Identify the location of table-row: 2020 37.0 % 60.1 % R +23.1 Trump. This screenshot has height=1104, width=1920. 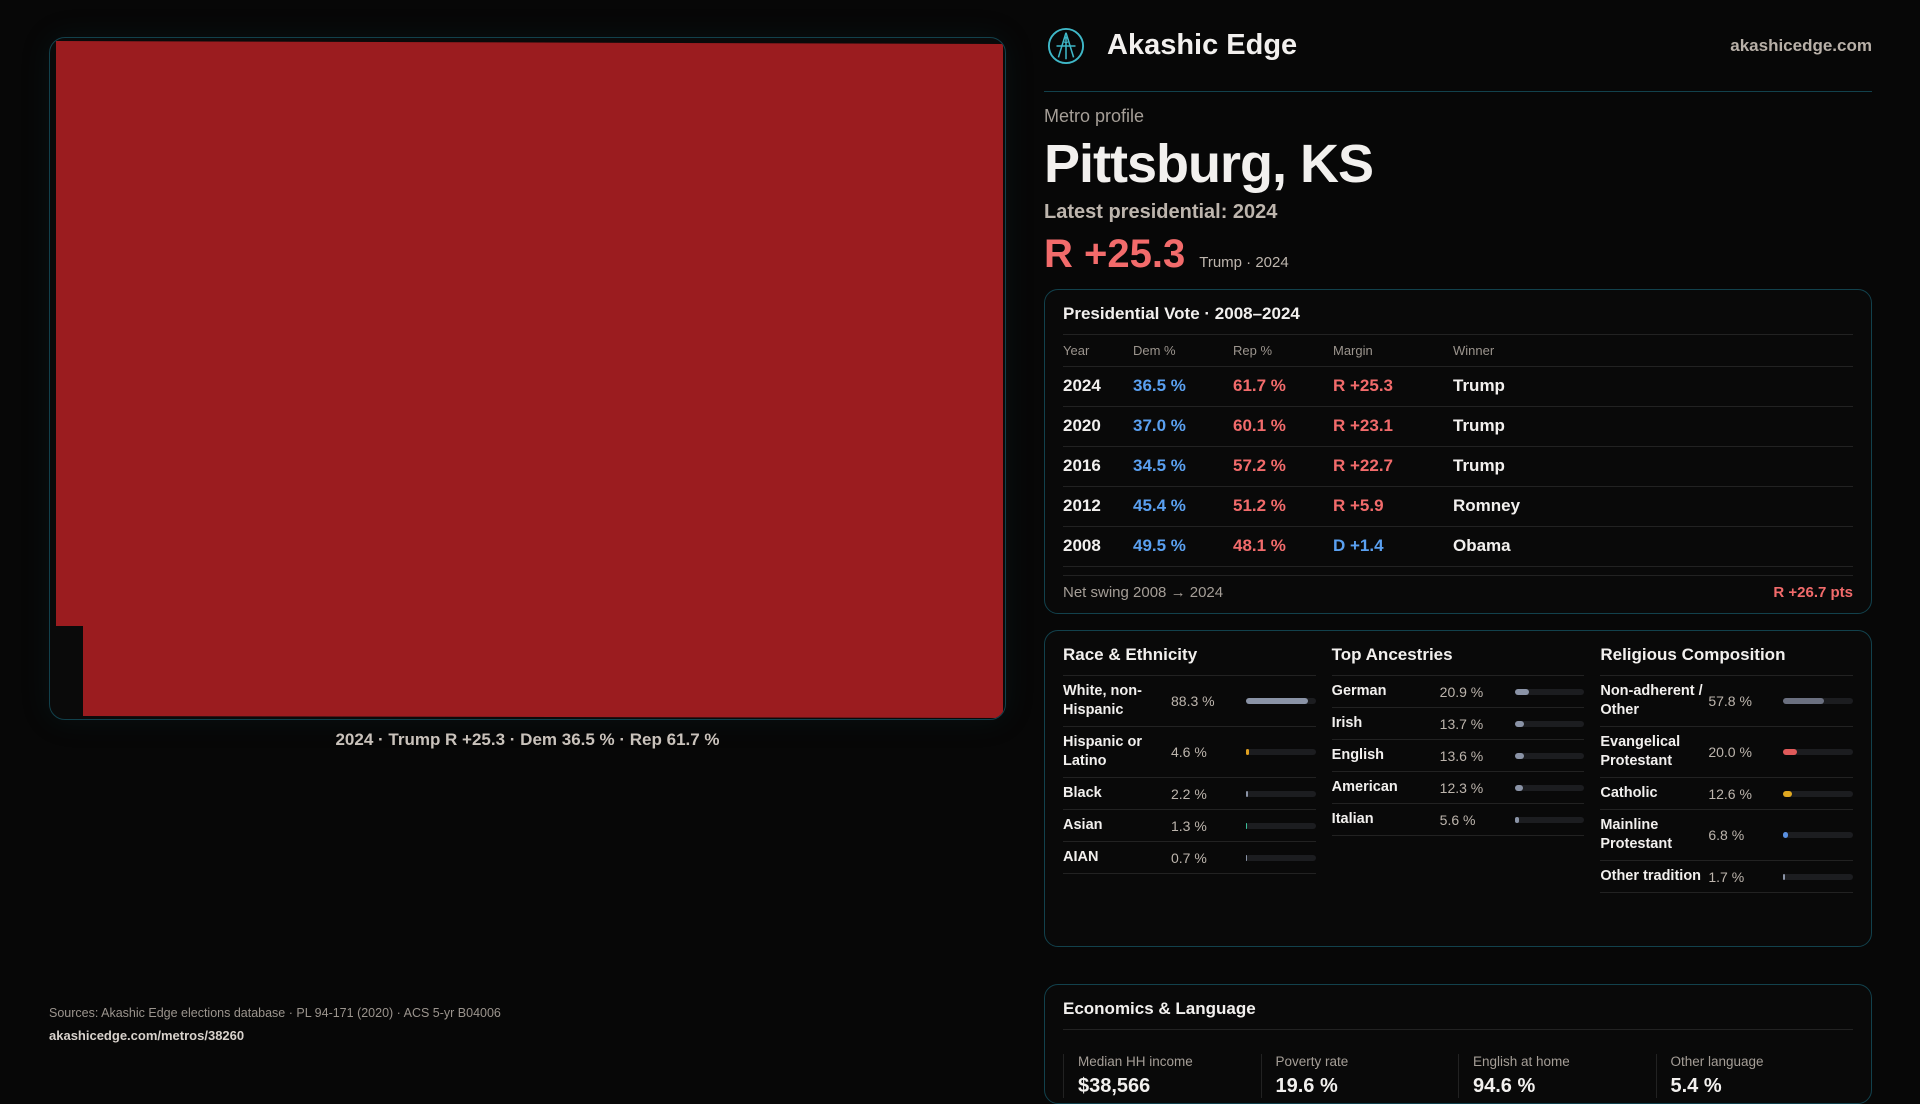
(1458, 426).